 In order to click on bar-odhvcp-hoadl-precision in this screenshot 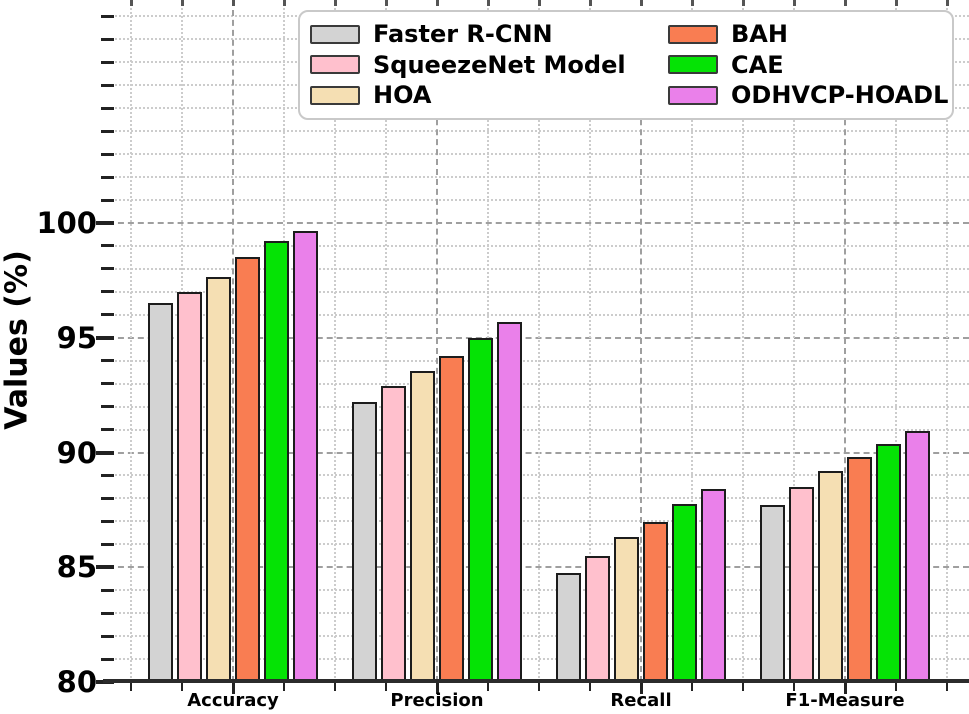, I will do `click(509, 501)`.